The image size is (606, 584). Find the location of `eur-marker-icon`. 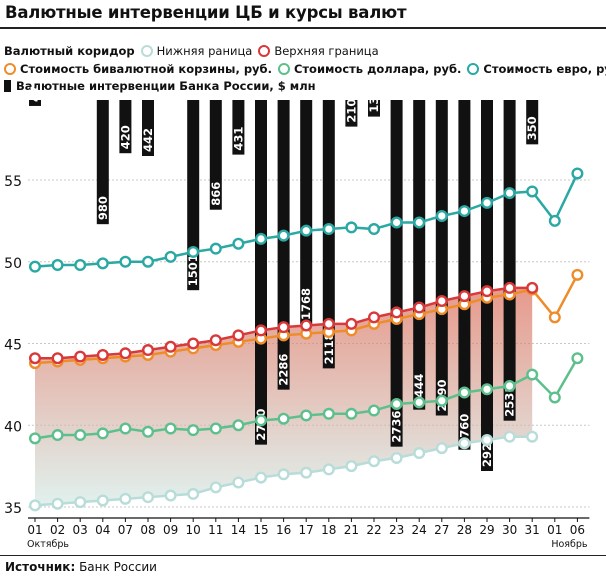

eur-marker-icon is located at coordinates (473, 69).